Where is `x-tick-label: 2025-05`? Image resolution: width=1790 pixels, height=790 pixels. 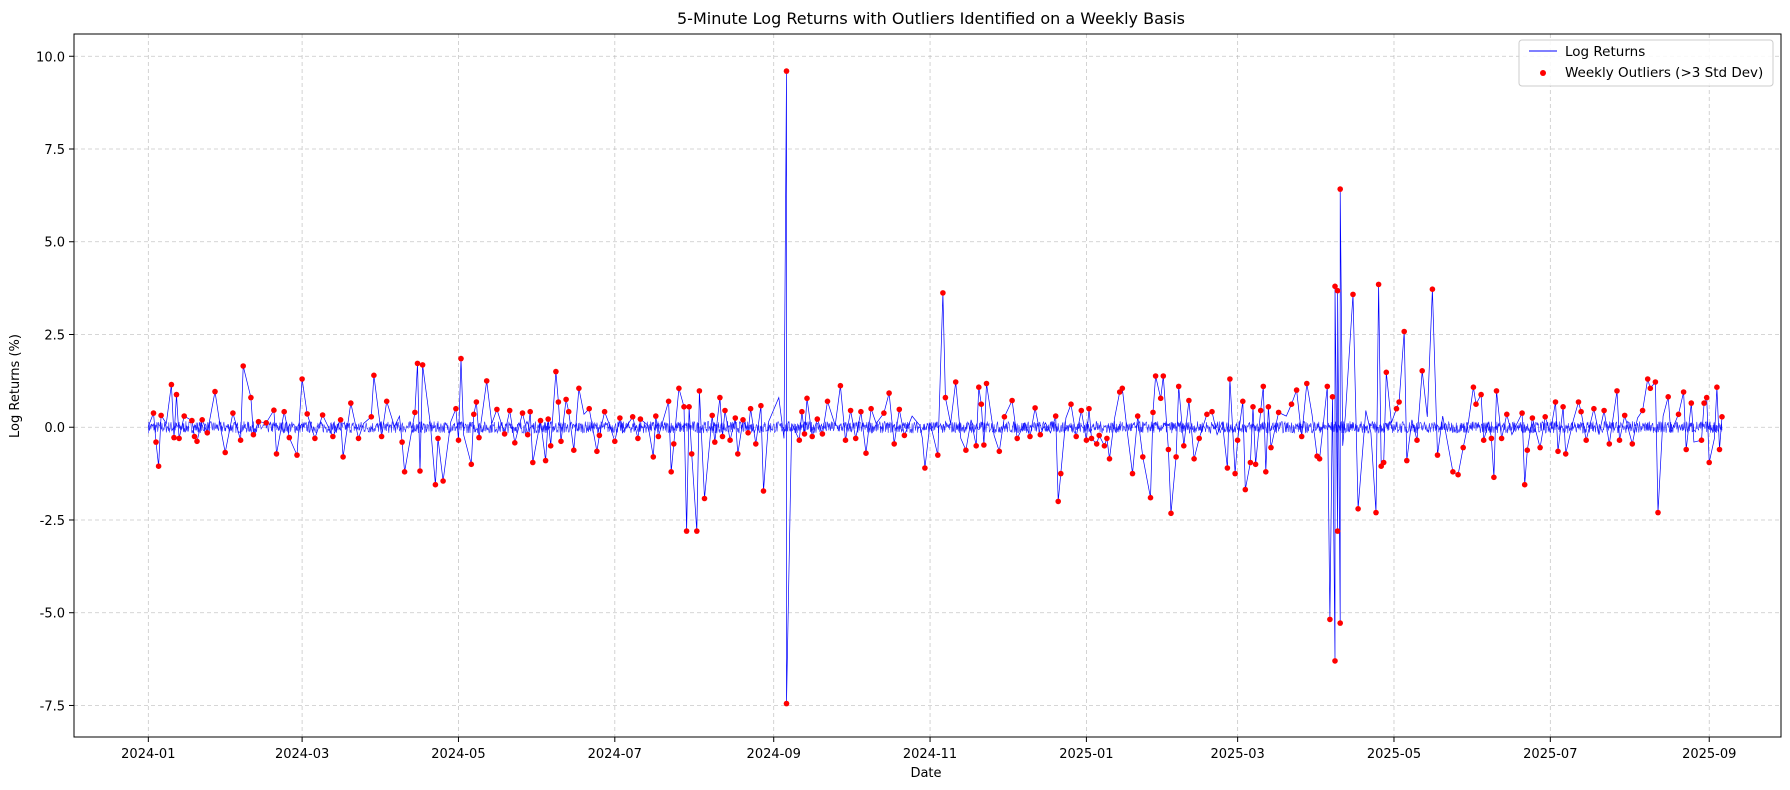
x-tick-label: 2025-05 is located at coordinates (1394, 754).